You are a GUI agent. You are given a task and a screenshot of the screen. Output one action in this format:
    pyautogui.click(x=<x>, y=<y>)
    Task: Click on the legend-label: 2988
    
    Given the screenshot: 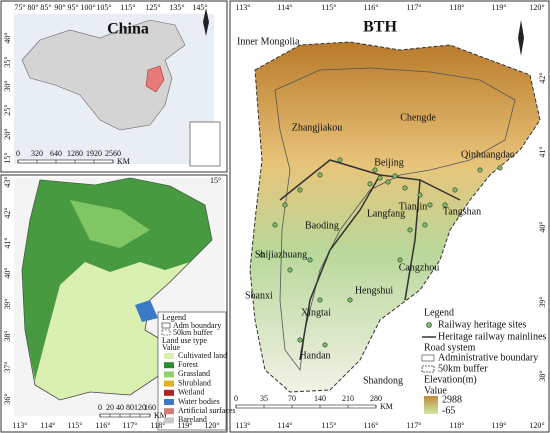 What is the action you would take?
    pyautogui.click(x=452, y=399)
    